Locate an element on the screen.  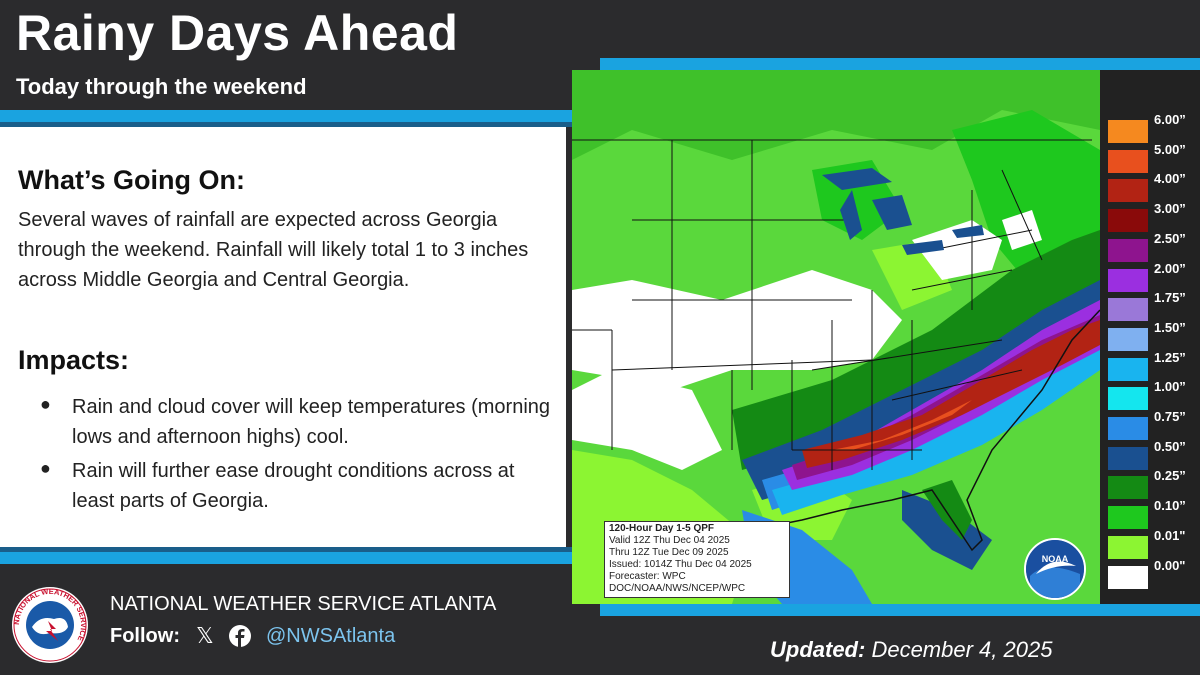
noaa-logo: NOAA is located at coordinates (1055, 569).